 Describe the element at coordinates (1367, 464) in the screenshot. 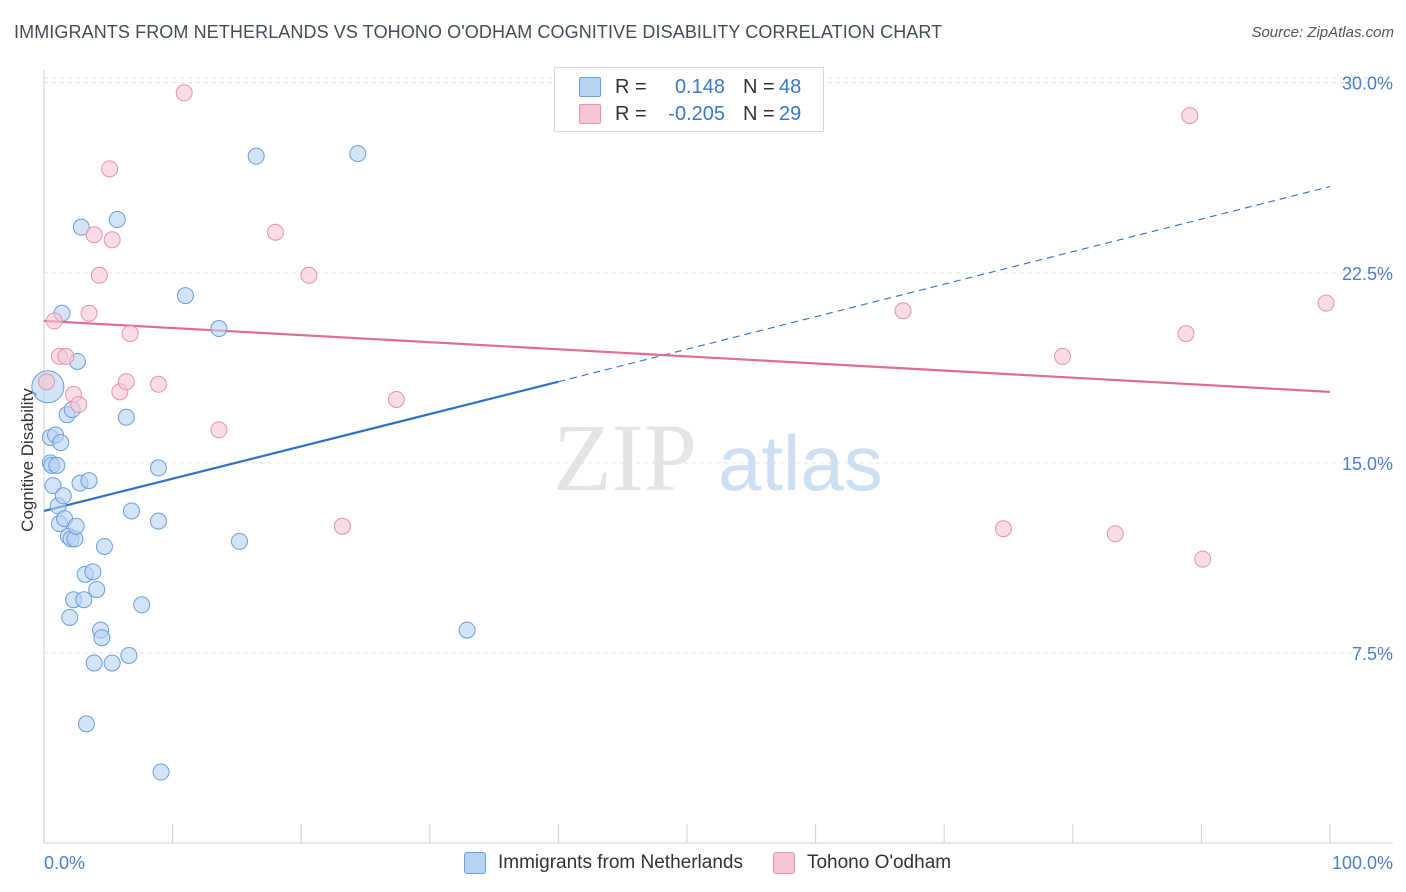

I see `y-tick-label: 15.0%` at that location.